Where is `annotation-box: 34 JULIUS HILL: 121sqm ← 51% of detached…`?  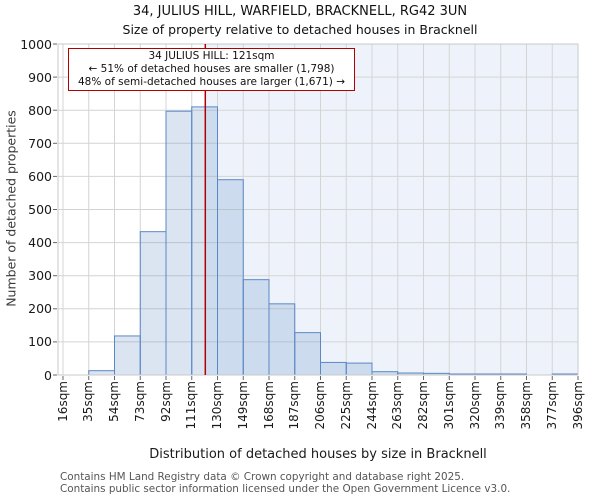 annotation-box: 34 JULIUS HILL: 121sqm ← 51% of detached… is located at coordinates (211, 70).